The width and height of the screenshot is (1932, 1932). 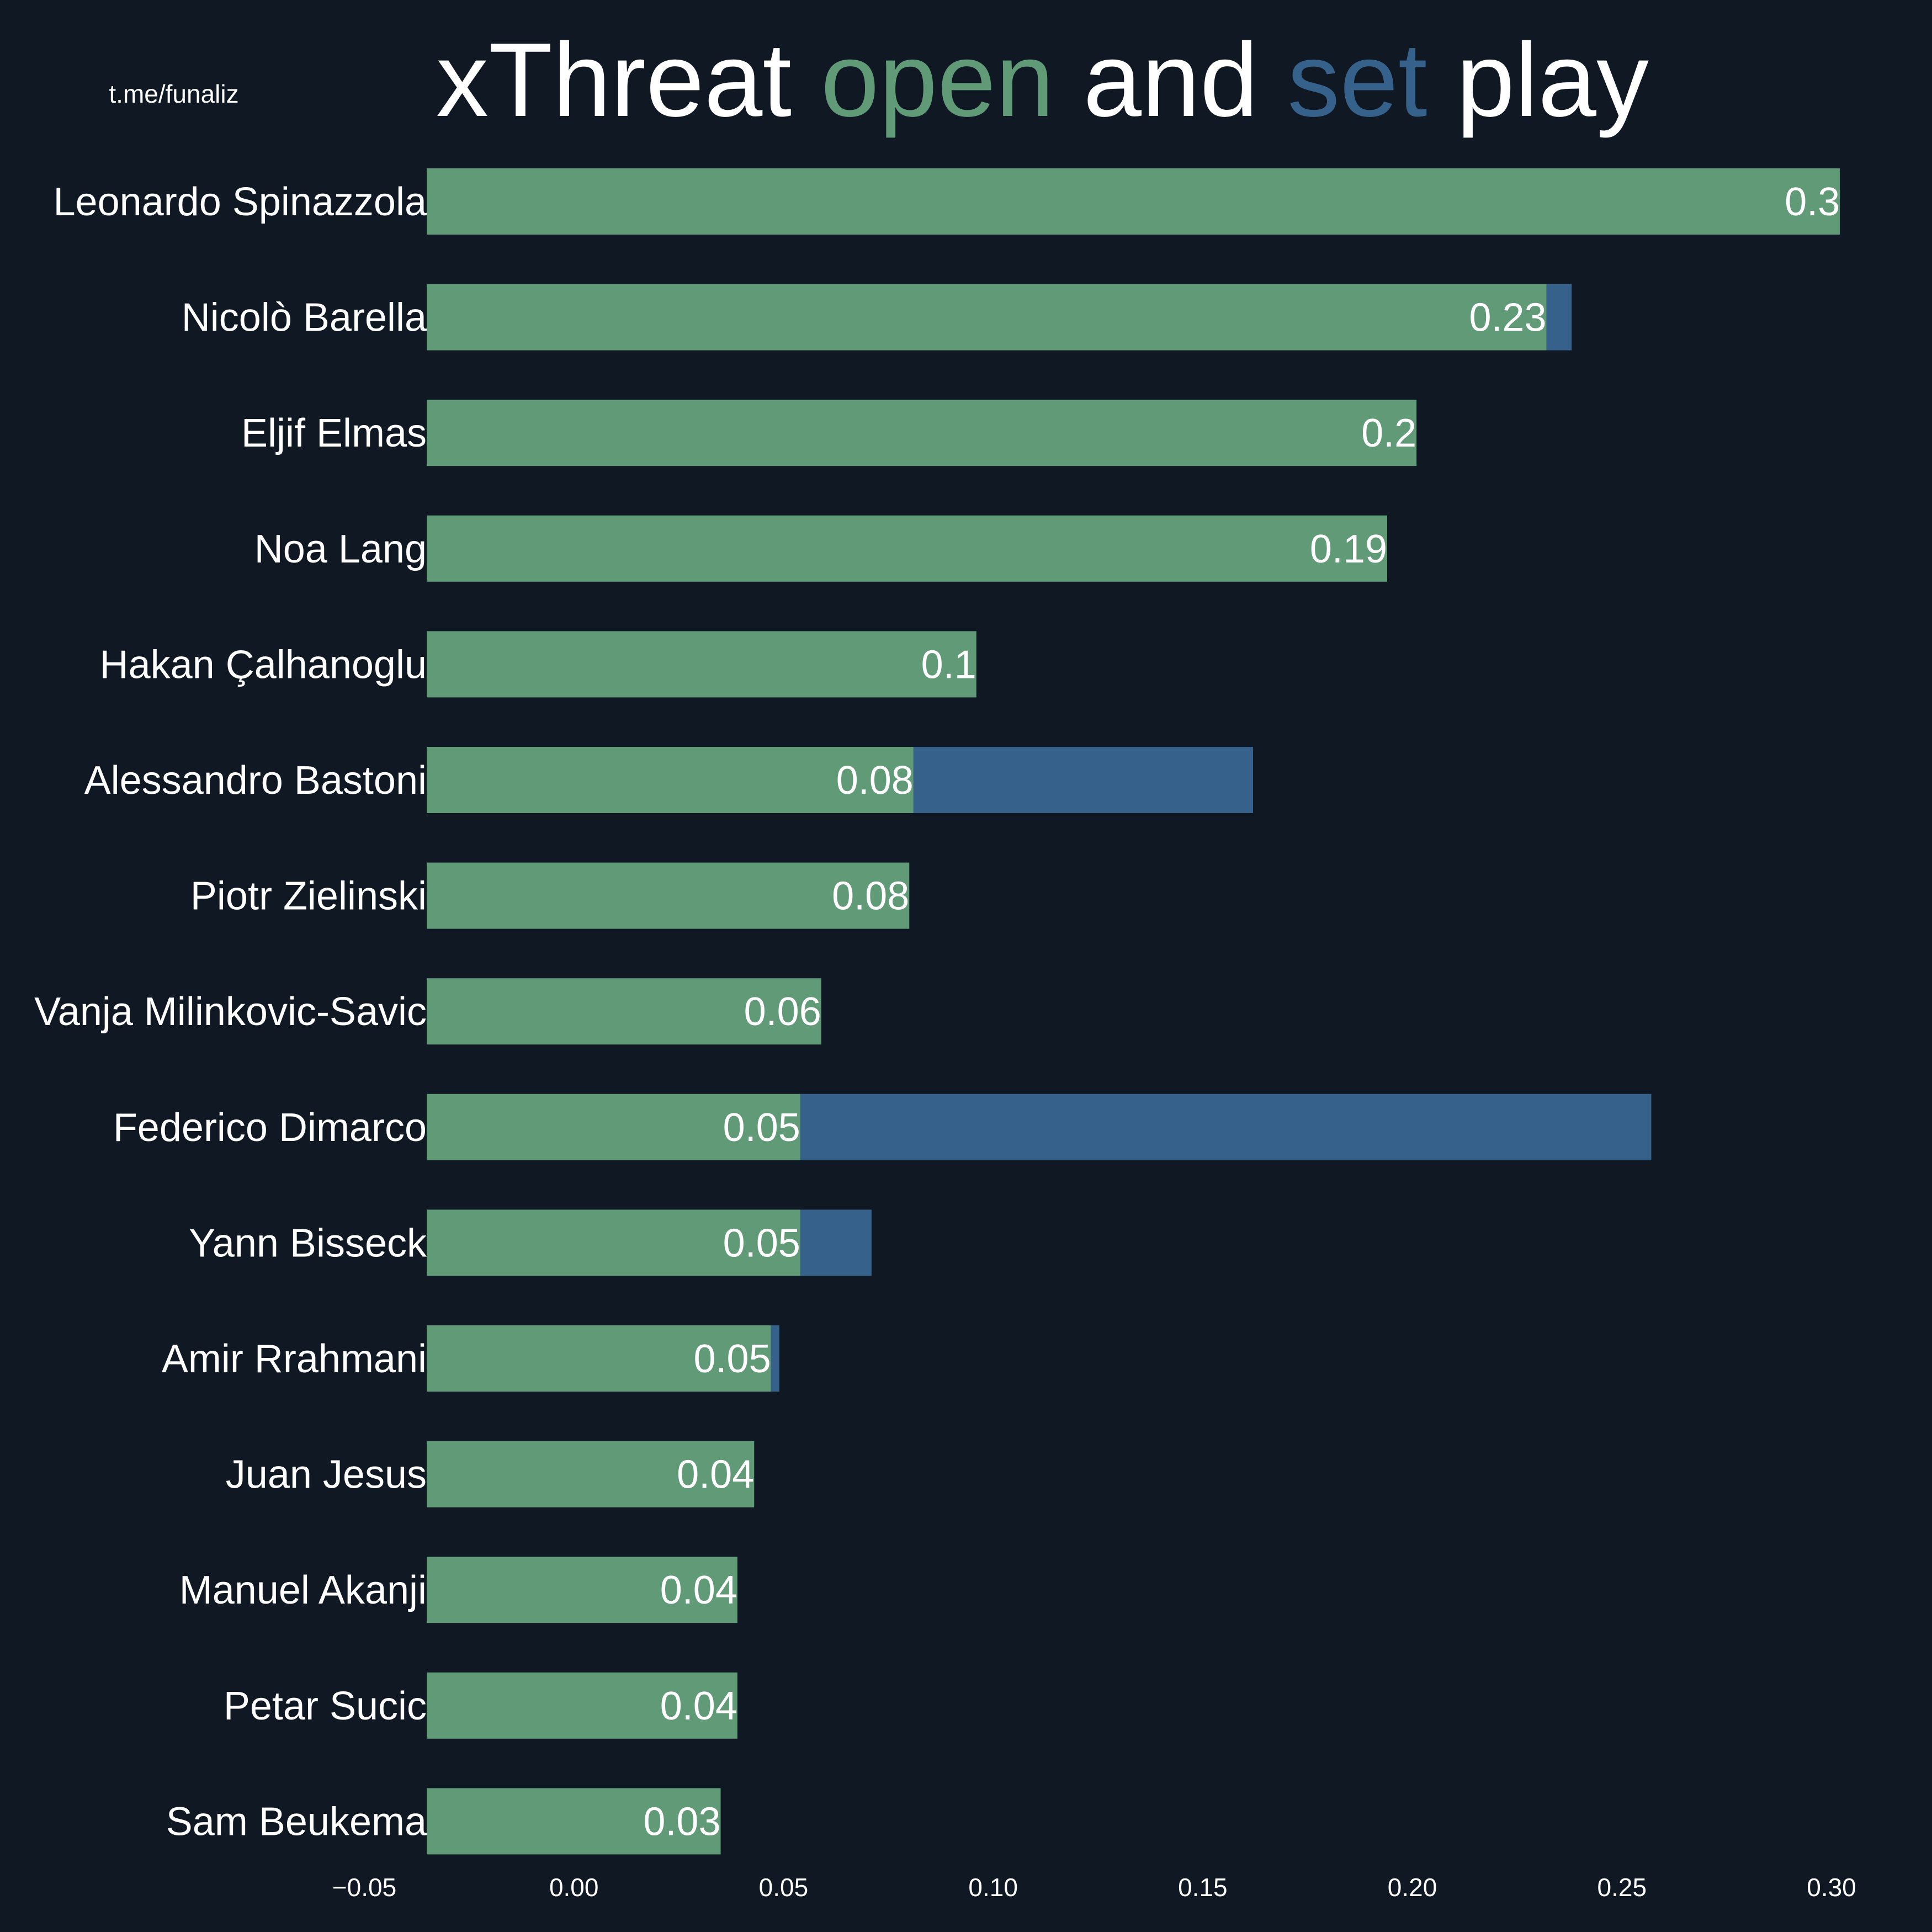 I want to click on title-part: xThreat, so click(x=629, y=81).